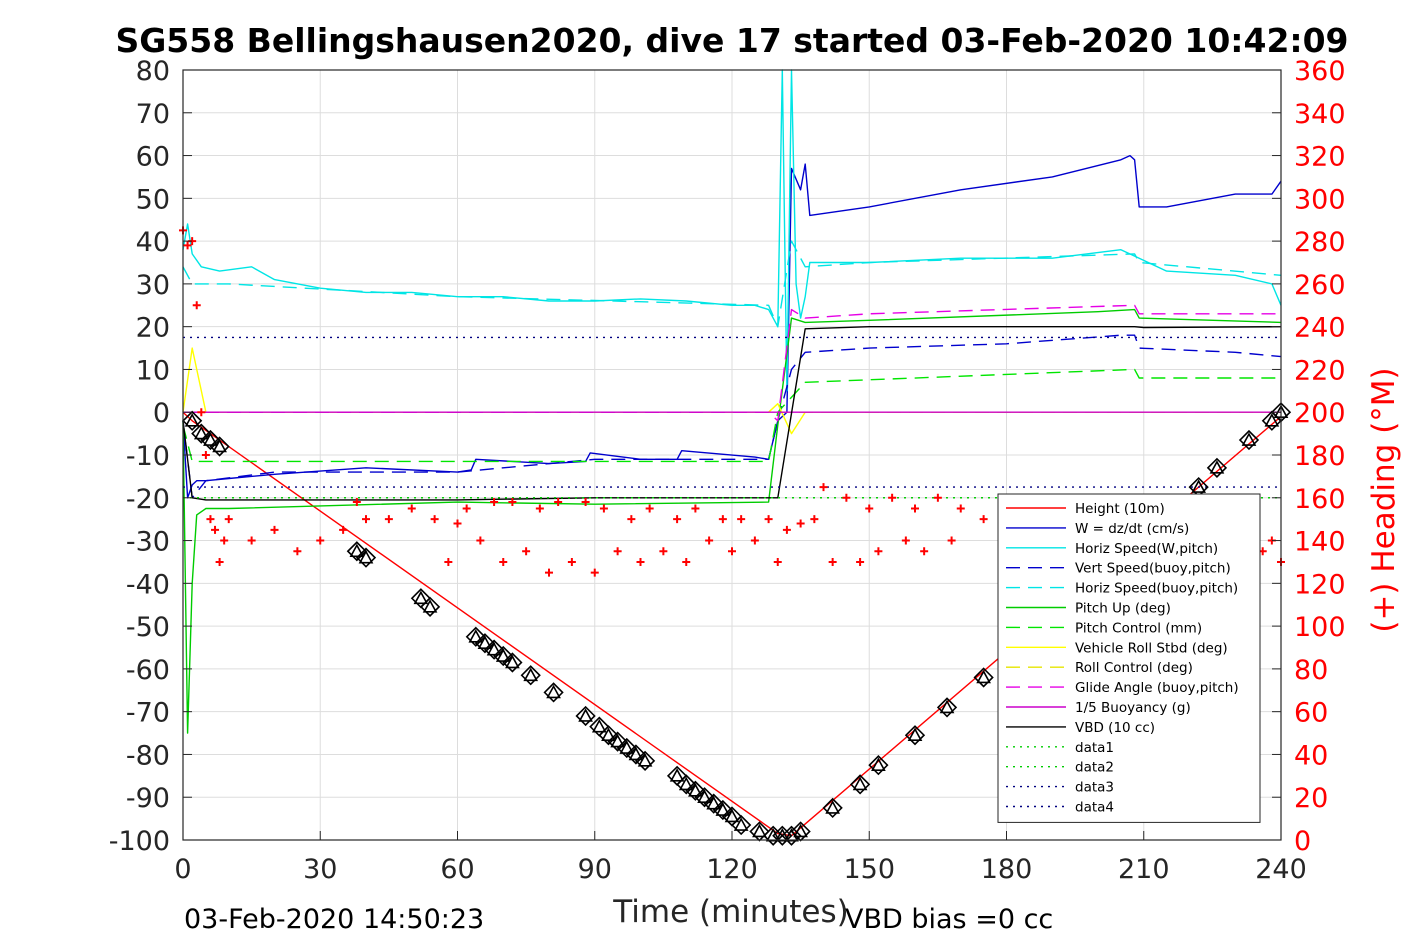  I want to click on x-axis-ticks: 0 30 60 90 120 150 180 210 240, so click(740, 858).